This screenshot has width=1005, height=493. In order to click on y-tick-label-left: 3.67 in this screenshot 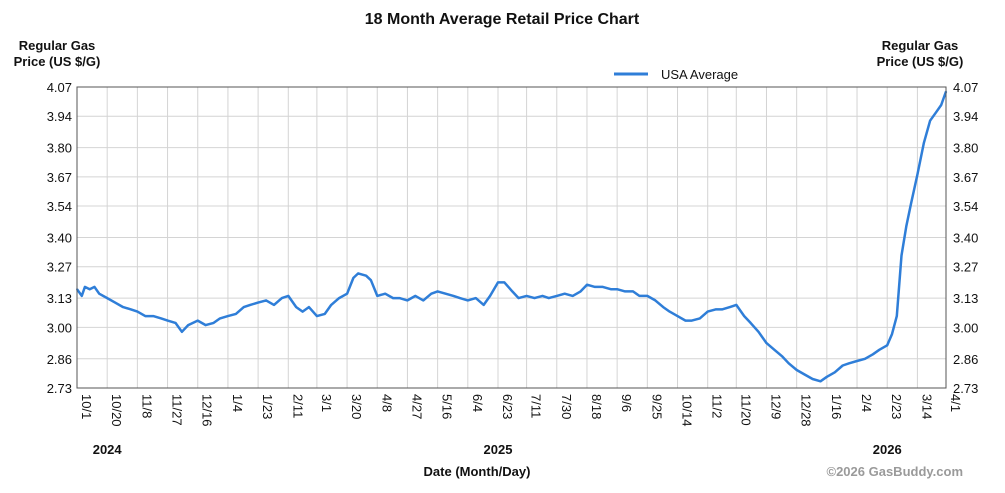, I will do `click(59, 177)`.